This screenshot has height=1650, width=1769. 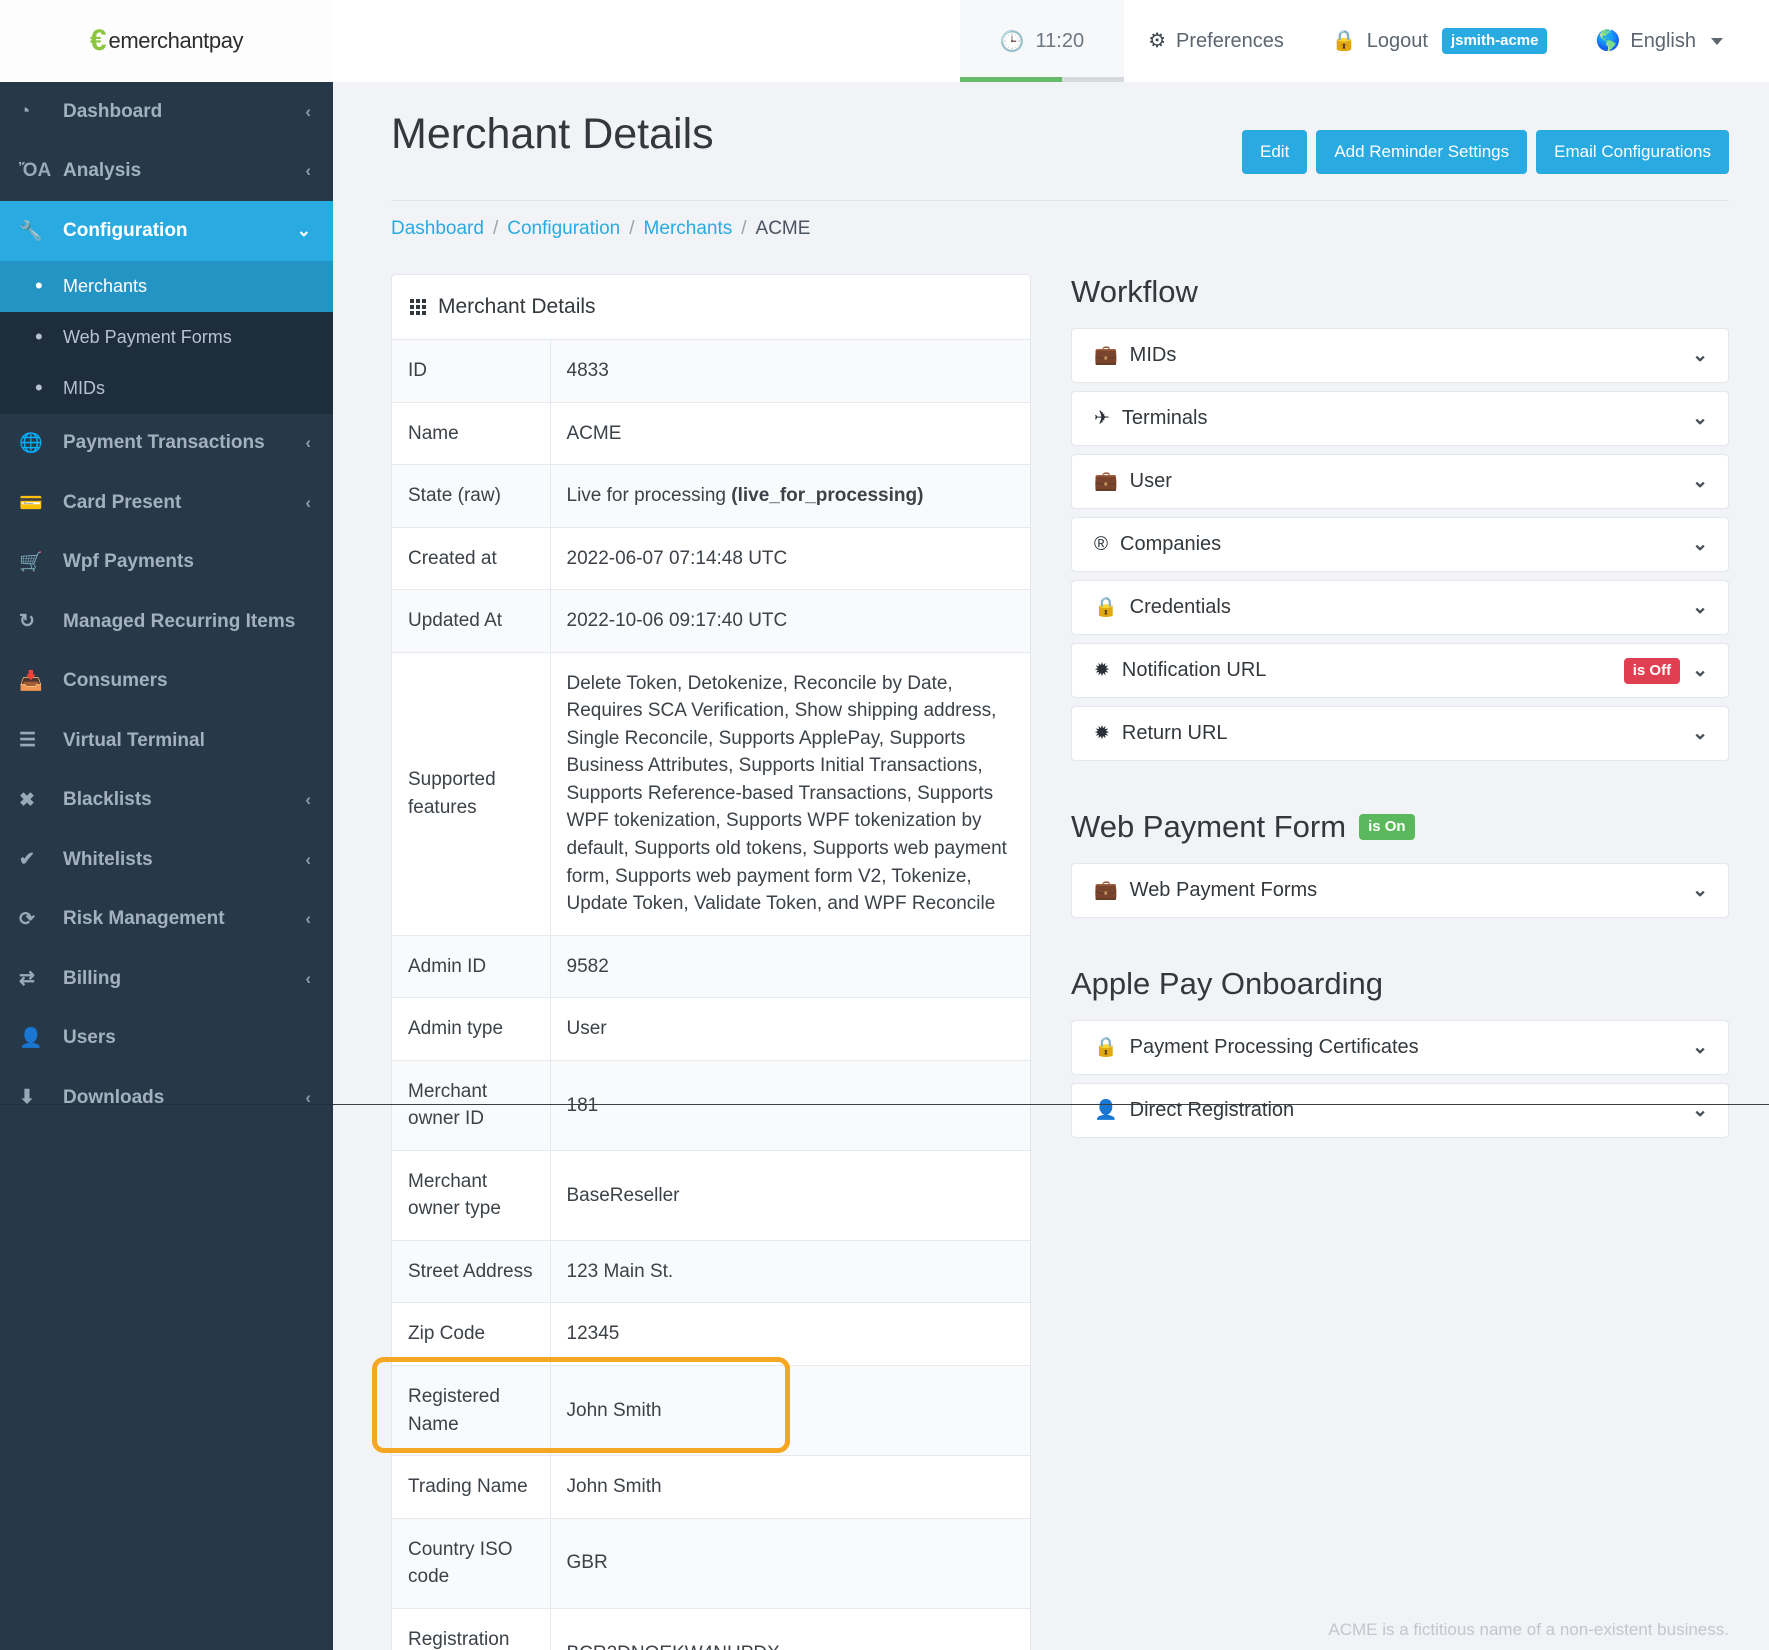 What do you see at coordinates (166, 231) in the screenshot?
I see `sidebar-item-configuration: 🔧 Configuration ⌄` at bounding box center [166, 231].